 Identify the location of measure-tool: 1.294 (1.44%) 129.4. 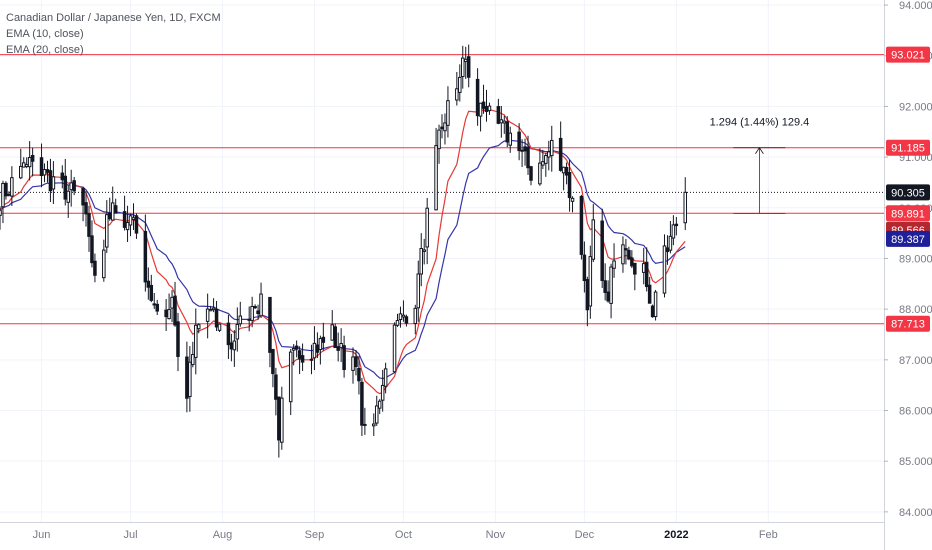
(760, 165).